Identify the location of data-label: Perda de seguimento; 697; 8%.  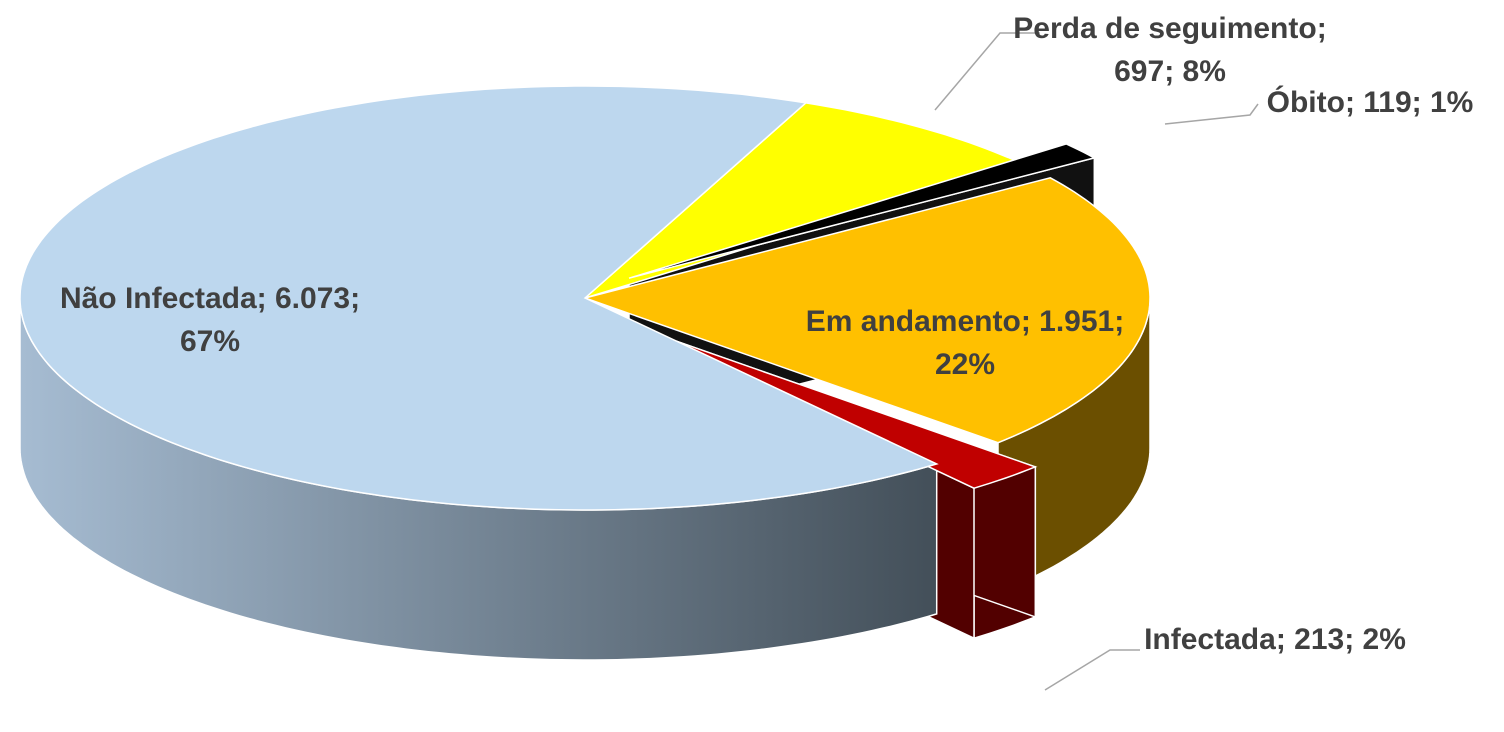
(1169, 50).